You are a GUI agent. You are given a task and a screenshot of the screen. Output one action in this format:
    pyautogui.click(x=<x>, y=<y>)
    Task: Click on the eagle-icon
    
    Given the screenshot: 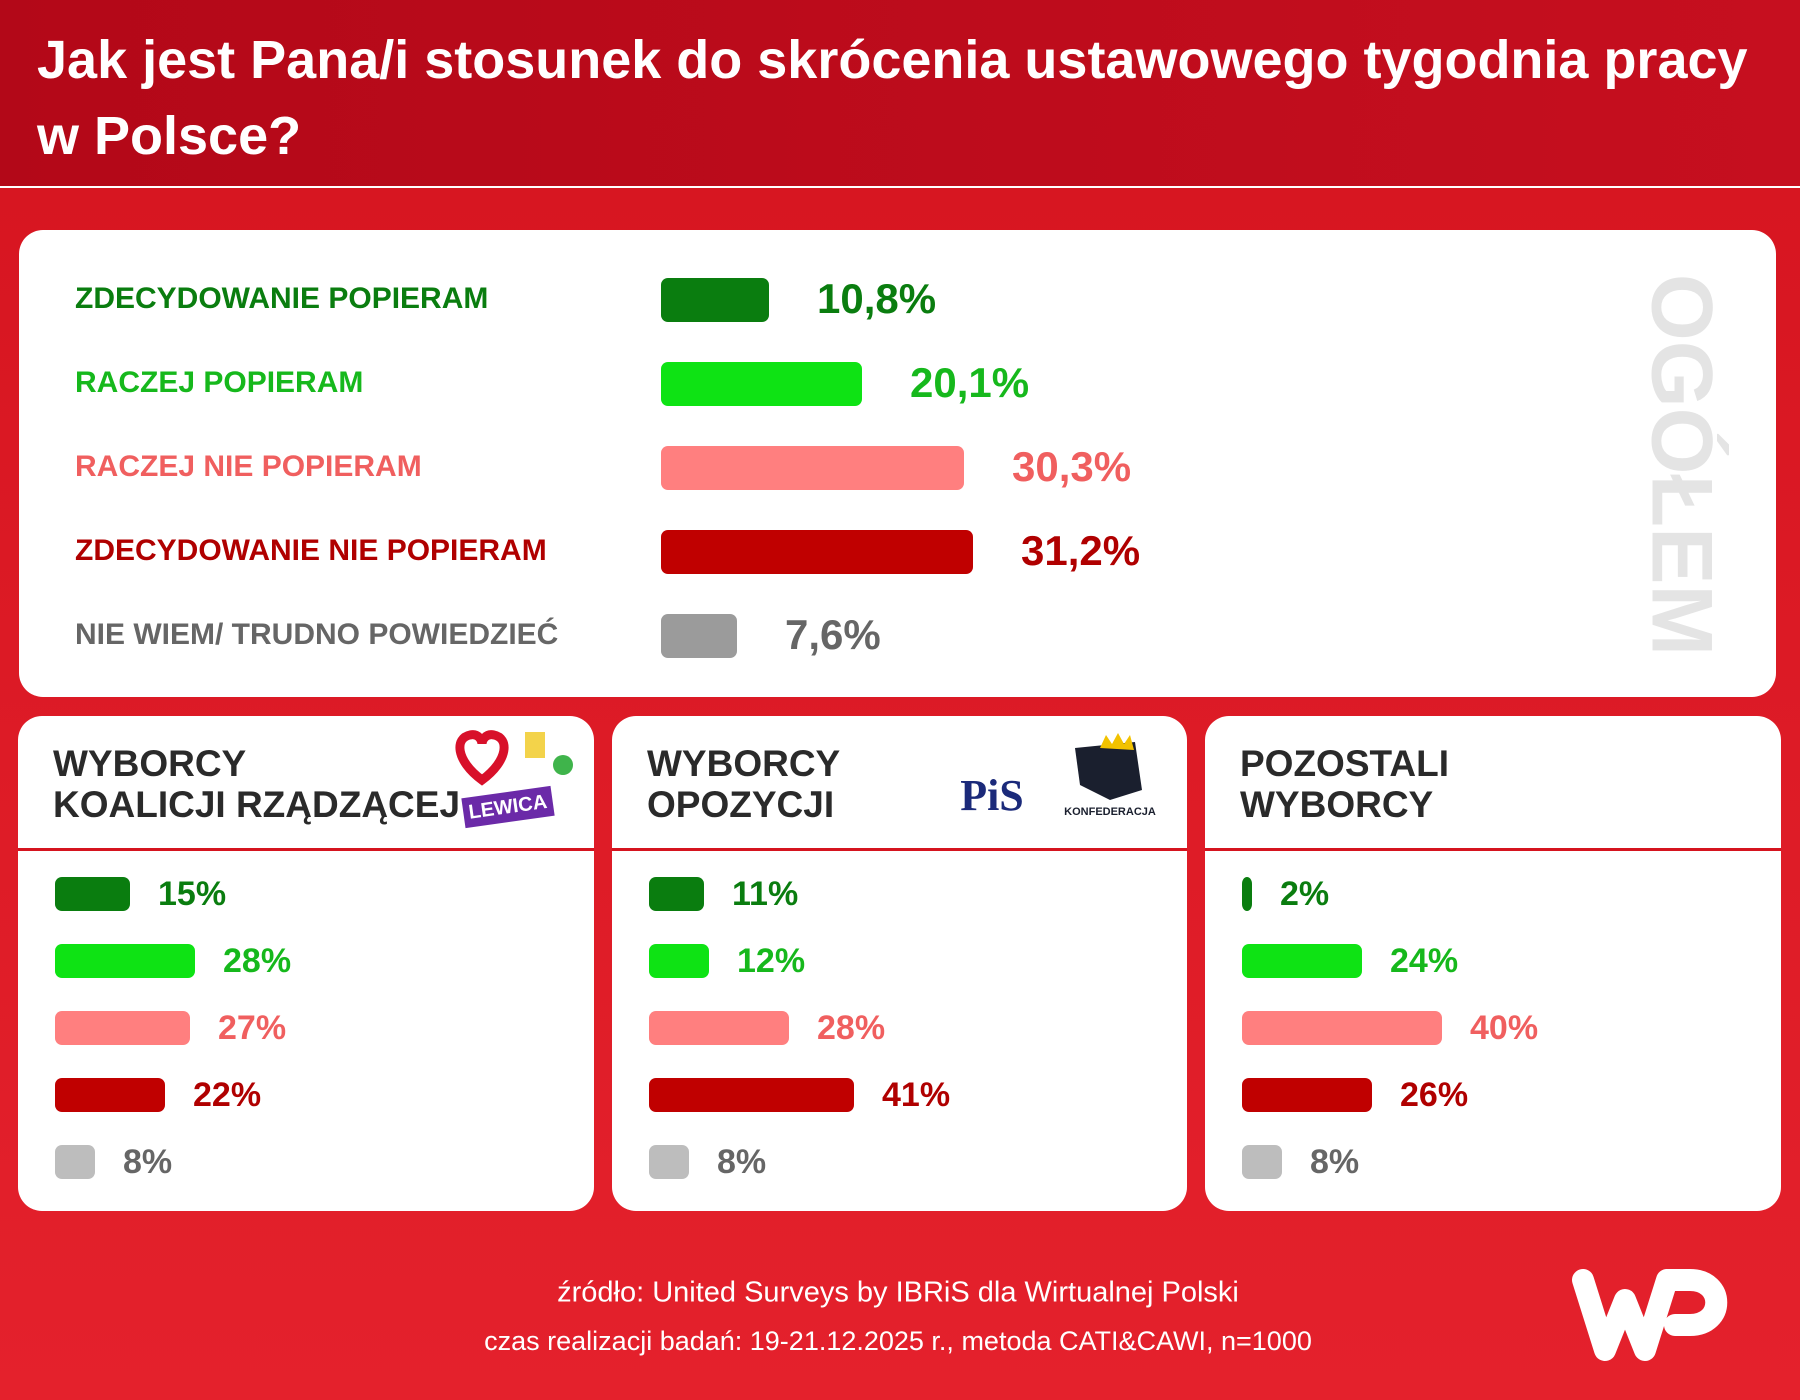 What is the action you would take?
    pyautogui.click(x=1108, y=771)
    